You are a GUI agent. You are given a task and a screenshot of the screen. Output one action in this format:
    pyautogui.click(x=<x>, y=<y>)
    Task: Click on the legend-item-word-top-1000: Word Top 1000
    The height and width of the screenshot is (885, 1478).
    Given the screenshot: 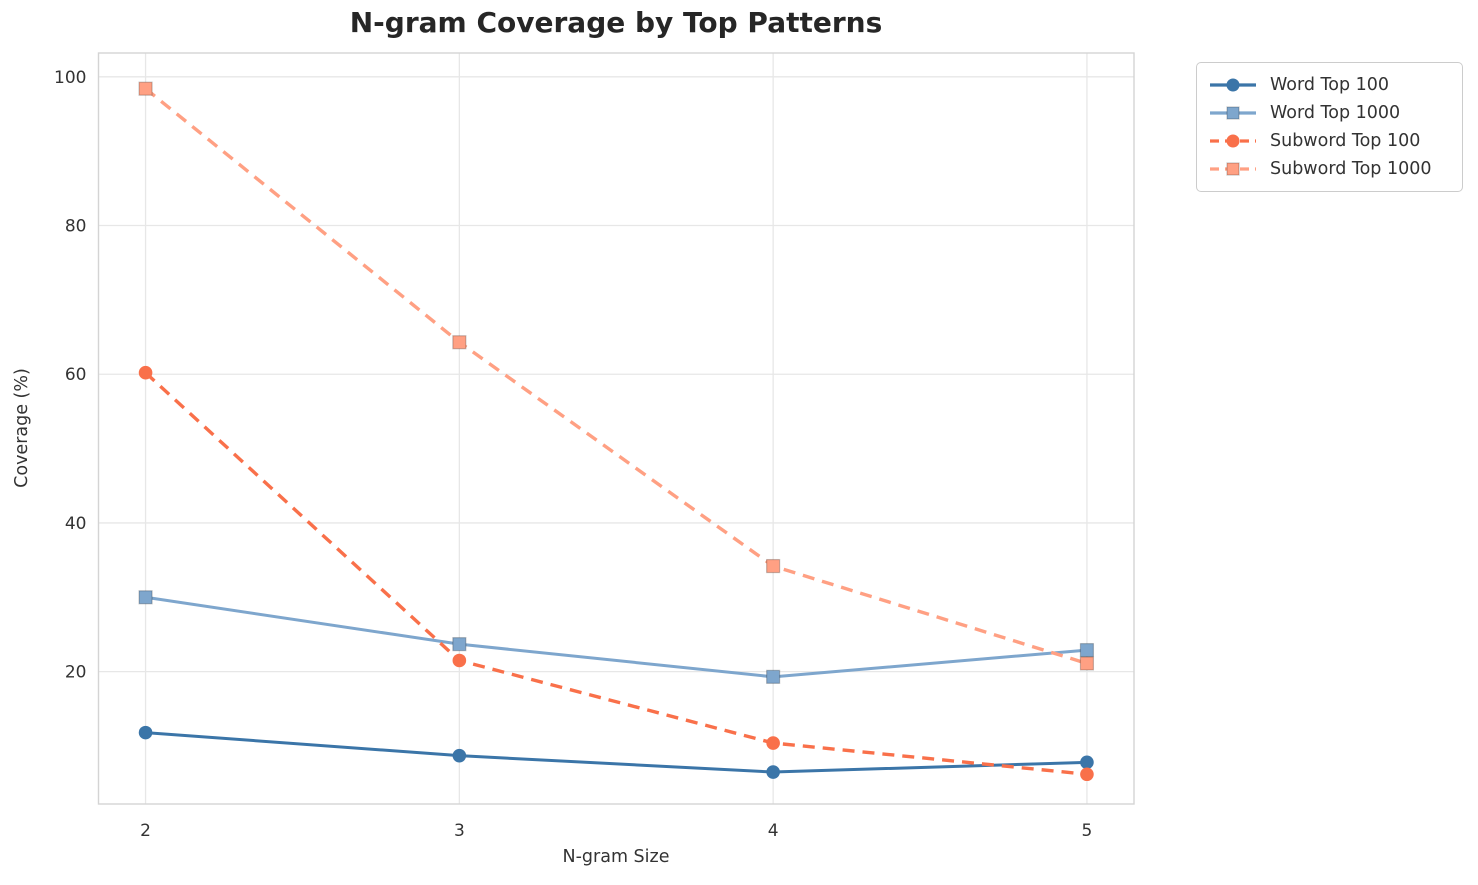 What is the action you would take?
    pyautogui.click(x=1330, y=113)
    